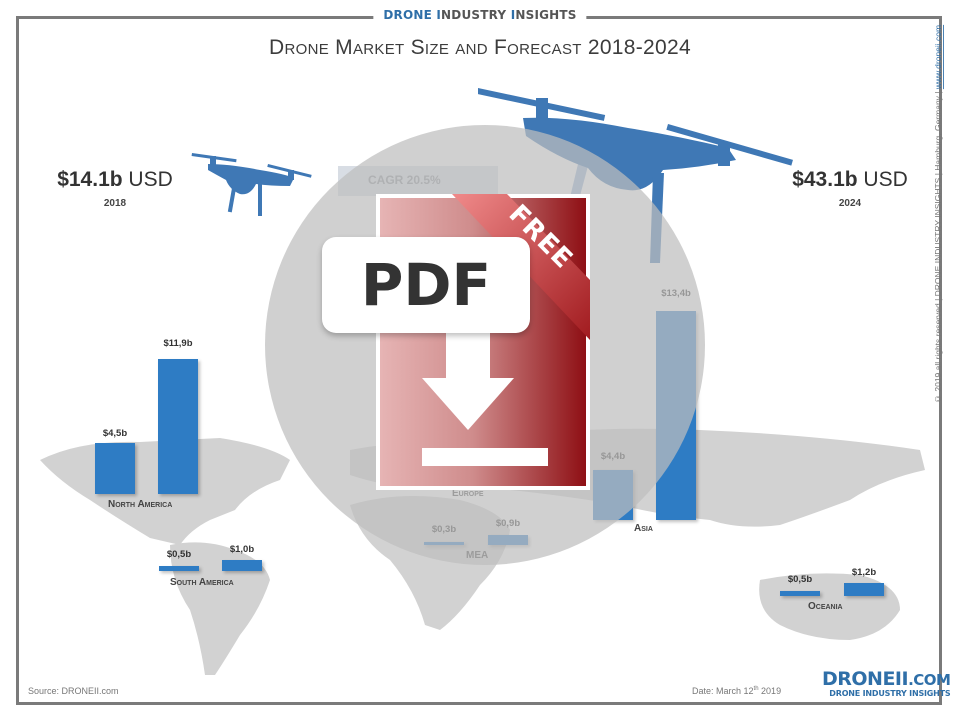 Image resolution: width=960 pixels, height=720 pixels. What do you see at coordinates (242, 549) in the screenshot?
I see `sa-2024-label: $1,0b` at bounding box center [242, 549].